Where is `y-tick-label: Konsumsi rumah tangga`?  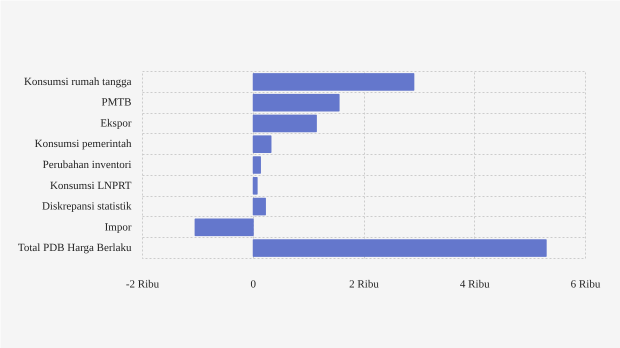
y-tick-label: Konsumsi rumah tangga is located at coordinates (78, 82).